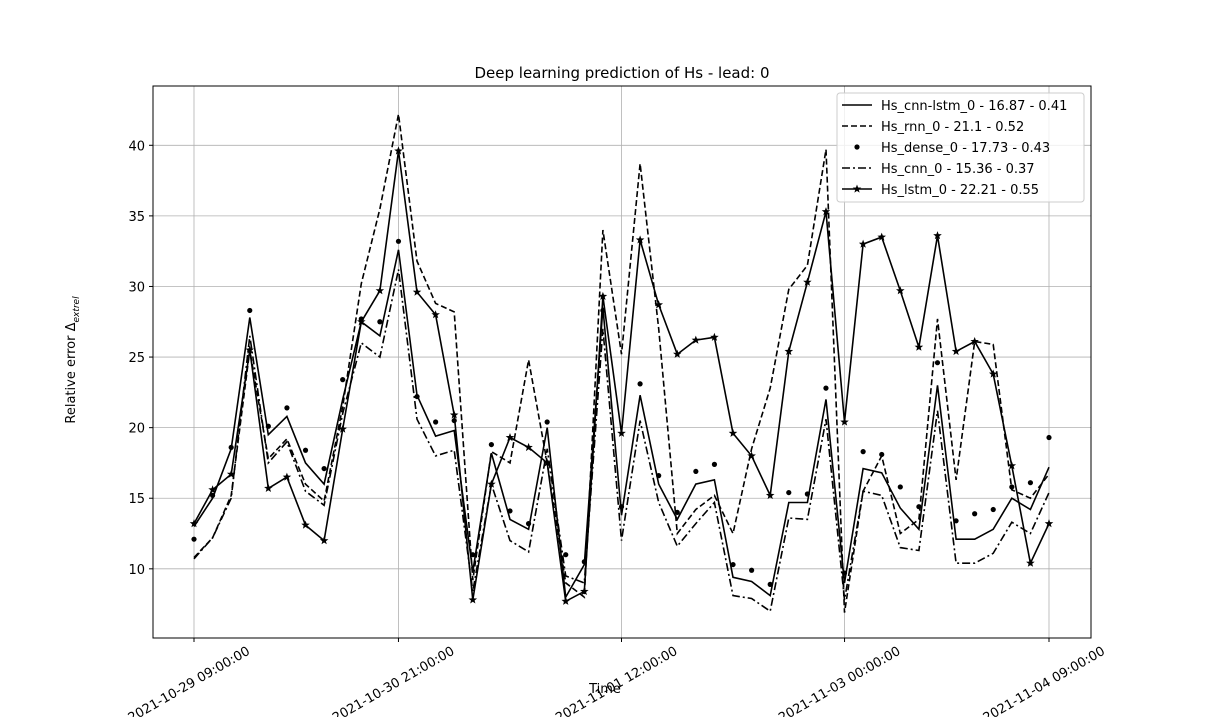 The image size is (1213, 717). I want to click on legend-box, so click(960, 147).